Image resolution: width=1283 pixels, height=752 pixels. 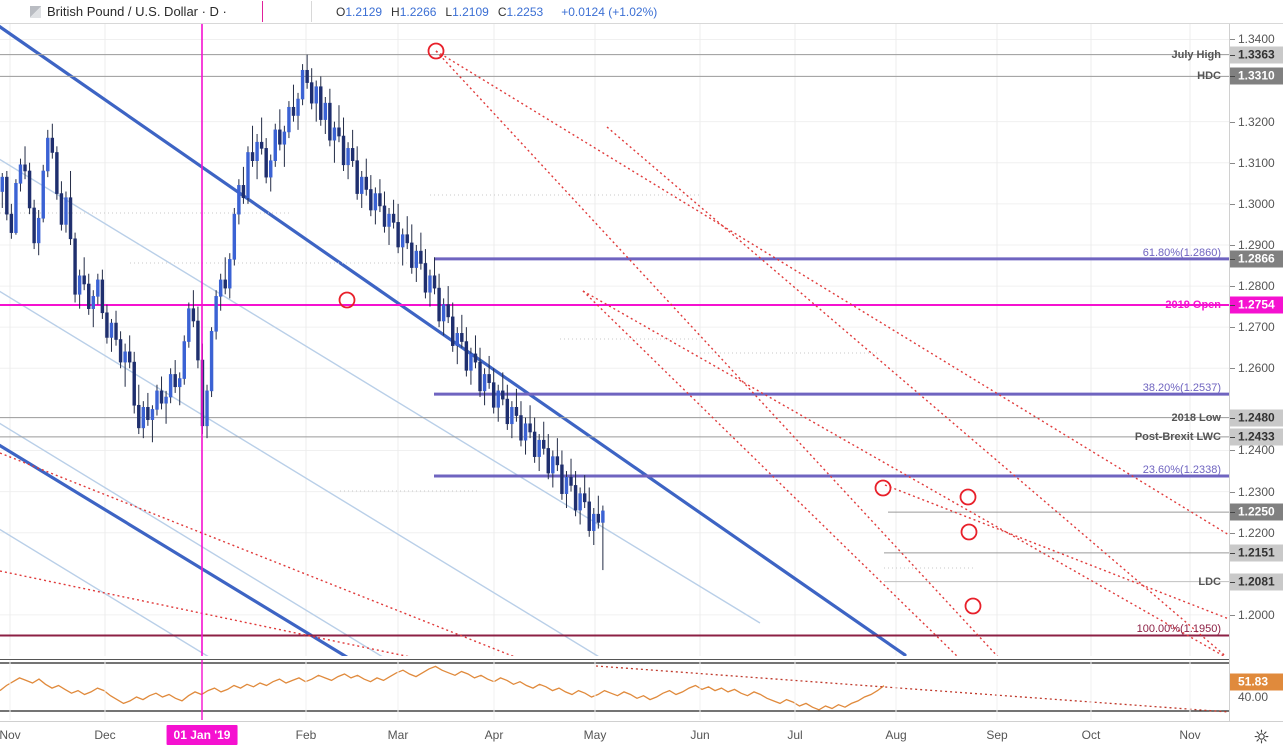 What do you see at coordinates (1256, 244) in the screenshot?
I see `price-tick-label: 1.2900` at bounding box center [1256, 244].